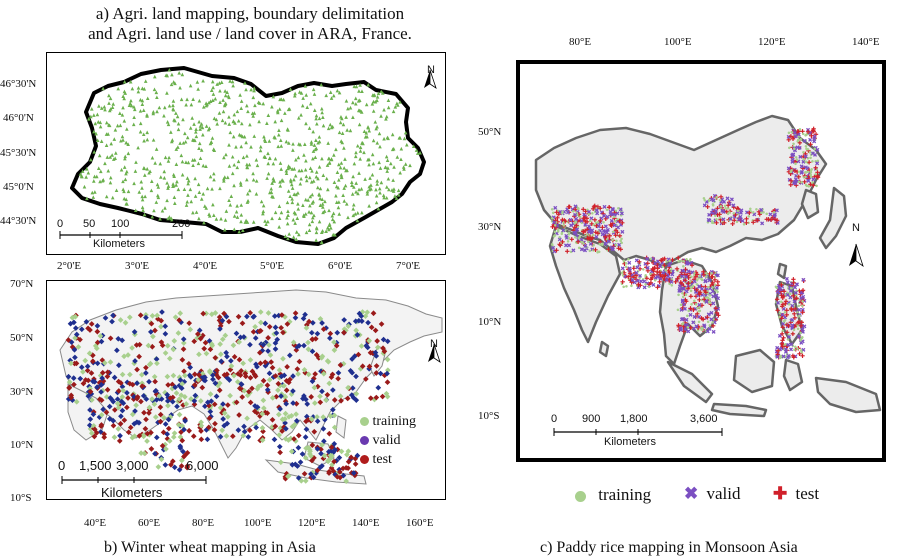 Image resolution: width=897 pixels, height=560 pixels. Describe the element at coordinates (18, 221) in the screenshot. I see `panel-a-lat-tick: 44°30'N` at that location.